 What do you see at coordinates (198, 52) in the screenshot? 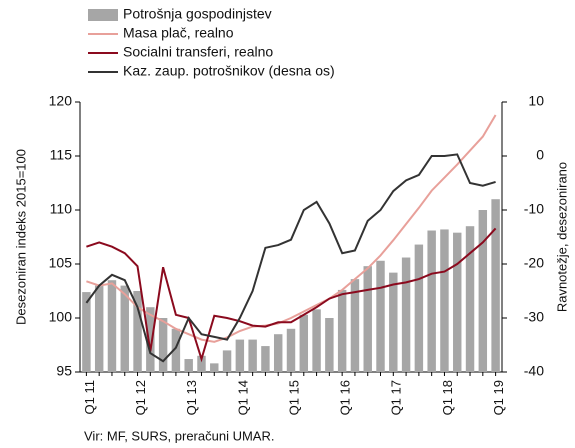
I see `legend-label: Socialni transferi, realno` at bounding box center [198, 52].